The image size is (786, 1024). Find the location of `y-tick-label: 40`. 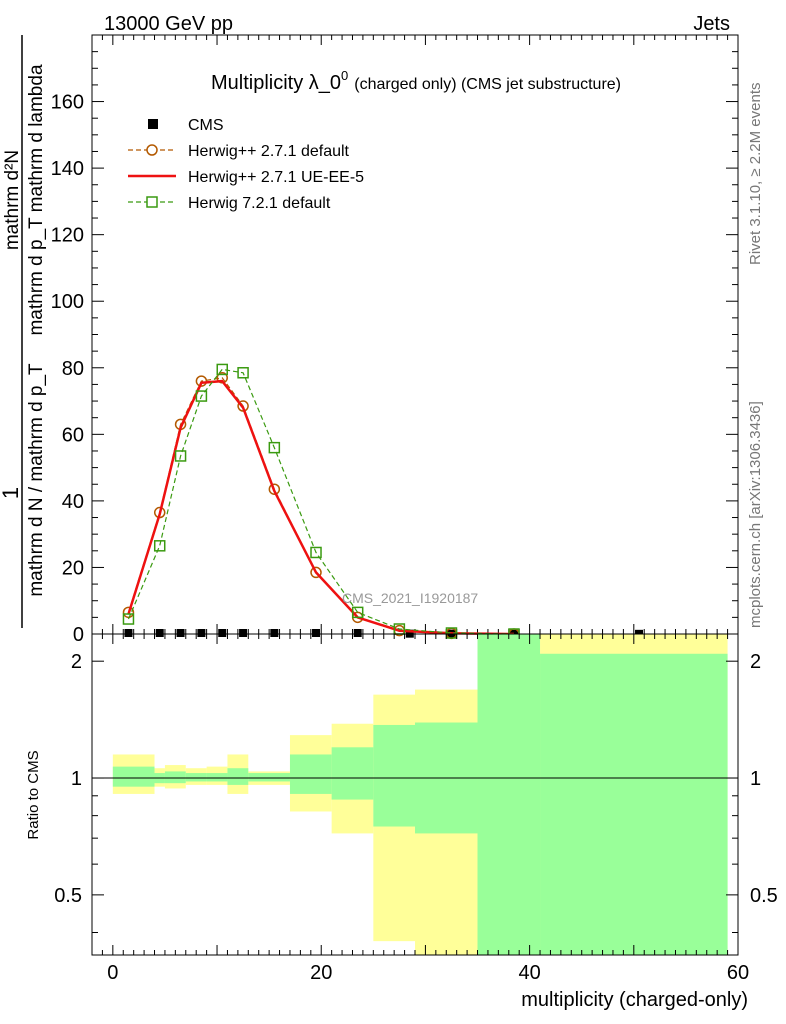

y-tick-label: 40 is located at coordinates (73, 502).